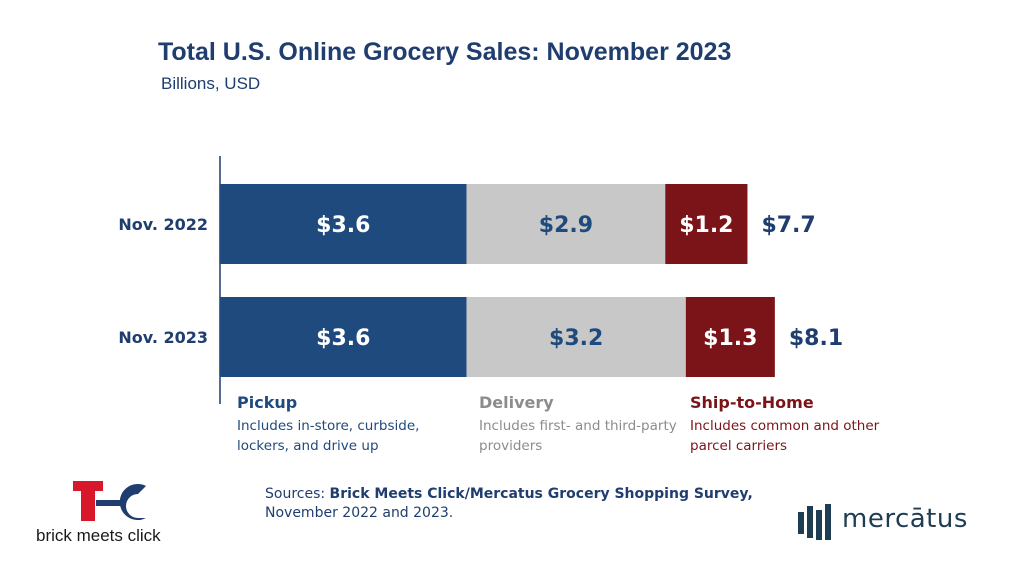 The height and width of the screenshot is (576, 1024). Describe the element at coordinates (109, 501) in the screenshot. I see `brick-meets-click-logo-mark-icon` at that location.